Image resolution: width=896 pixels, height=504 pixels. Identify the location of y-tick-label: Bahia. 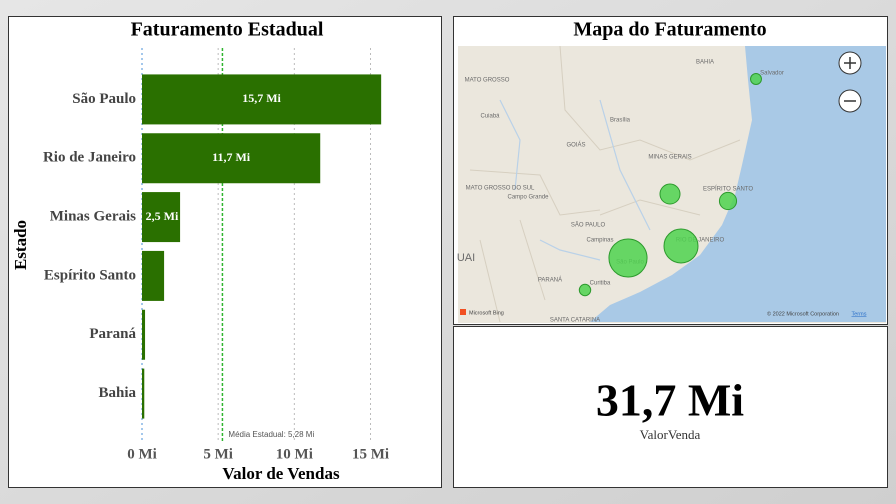
(117, 393).